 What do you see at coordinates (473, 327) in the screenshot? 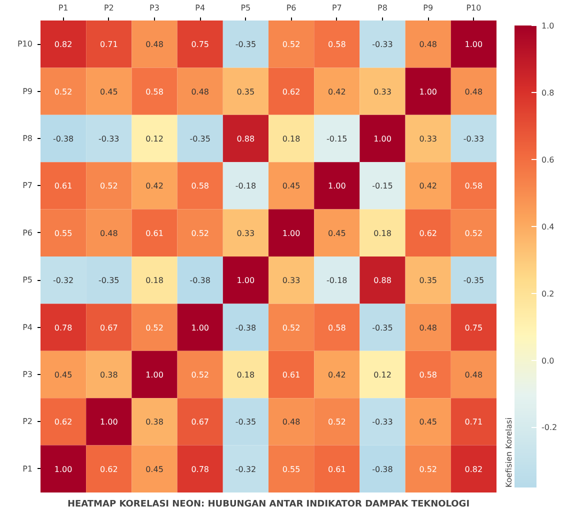
I see `data-label: 0.75` at bounding box center [473, 327].